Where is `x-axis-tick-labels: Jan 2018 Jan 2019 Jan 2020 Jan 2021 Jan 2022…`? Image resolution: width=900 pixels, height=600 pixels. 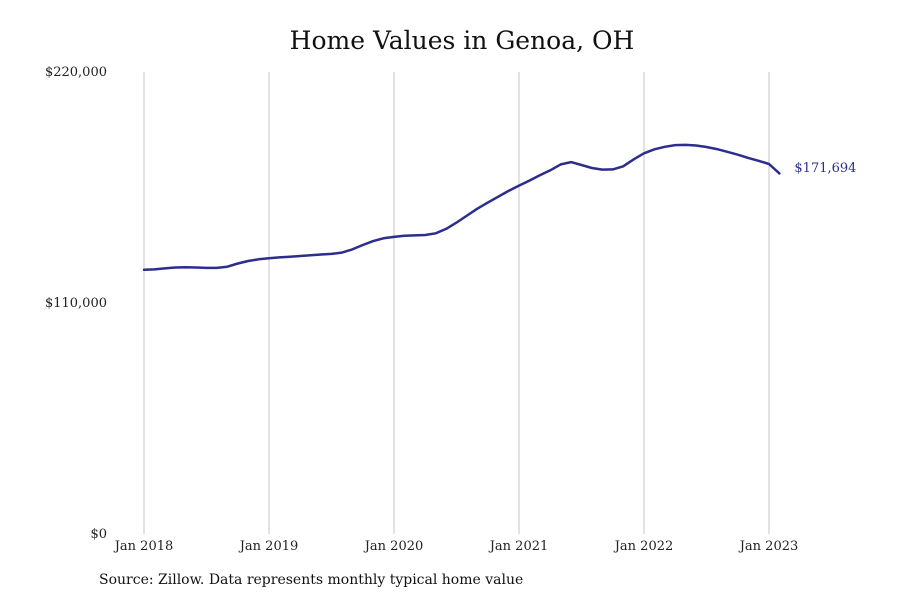 x-axis-tick-labels: Jan 2018 Jan 2019 Jan 2020 Jan 2021 Jan 2022… is located at coordinates (456, 546).